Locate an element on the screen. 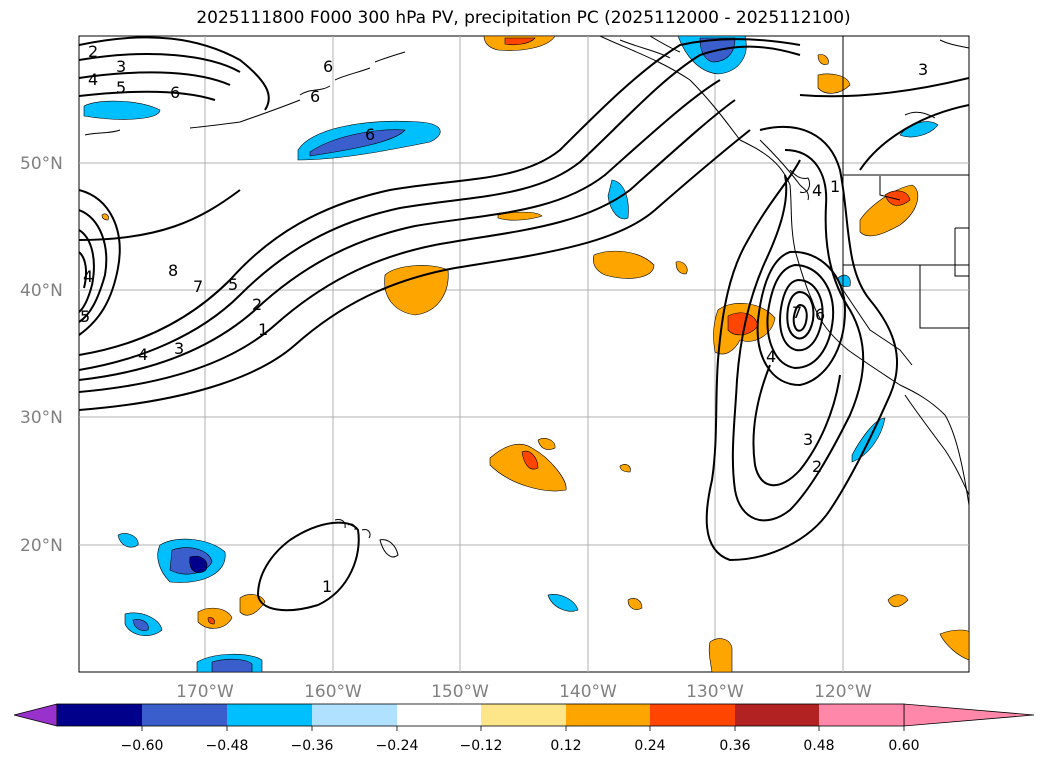 This screenshot has width=1047, height=765. colorbar-tick-label: 0.12 is located at coordinates (565, 746).